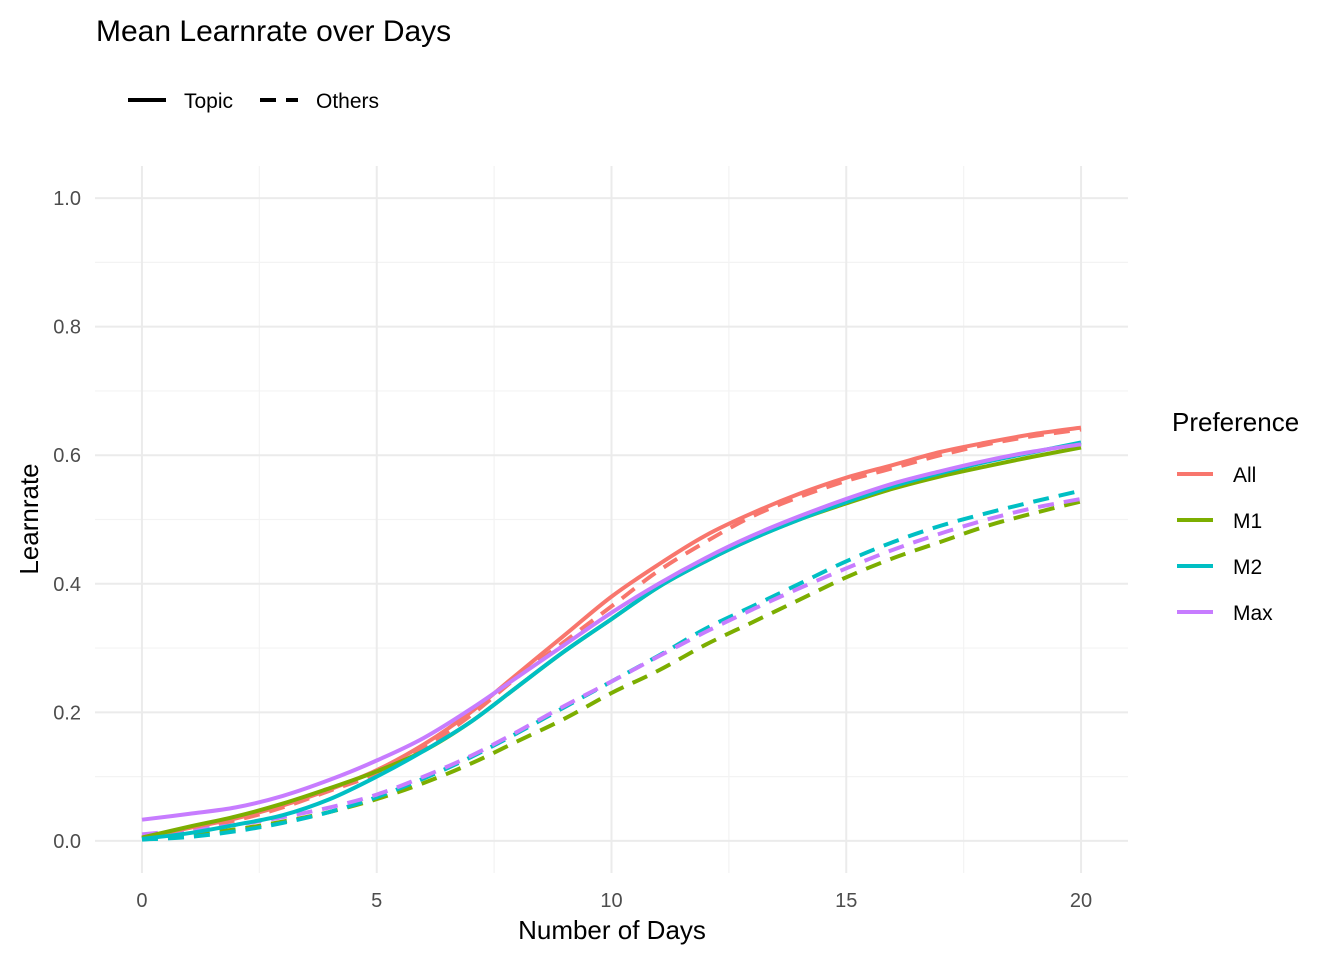 Image resolution: width=1344 pixels, height=960 pixels. I want to click on x-tick-label: 10, so click(611, 901).